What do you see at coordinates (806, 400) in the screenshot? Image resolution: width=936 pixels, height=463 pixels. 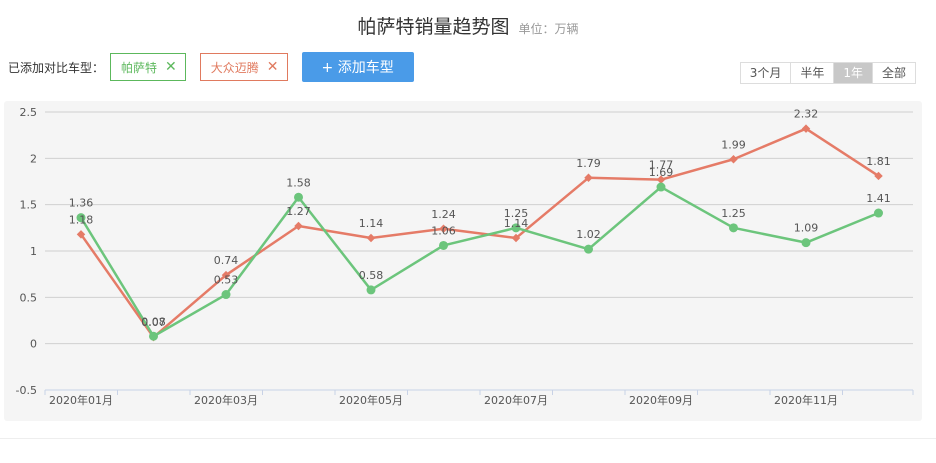 I see `x-tick-label: 2020年11月` at bounding box center [806, 400].